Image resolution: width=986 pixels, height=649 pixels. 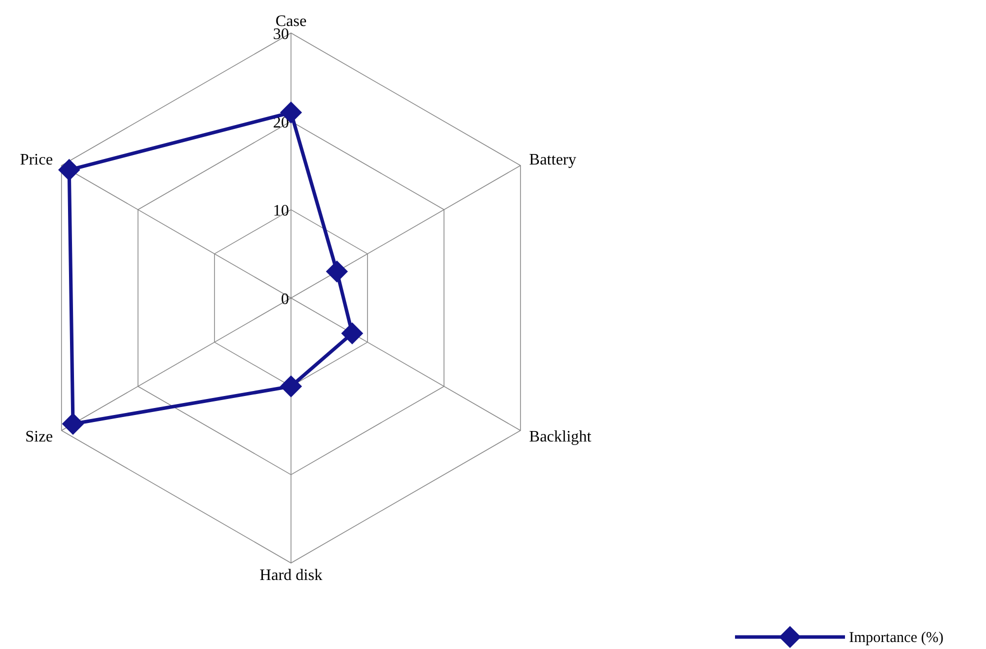 I want to click on y-tick-label: 10, so click(x=281, y=211).